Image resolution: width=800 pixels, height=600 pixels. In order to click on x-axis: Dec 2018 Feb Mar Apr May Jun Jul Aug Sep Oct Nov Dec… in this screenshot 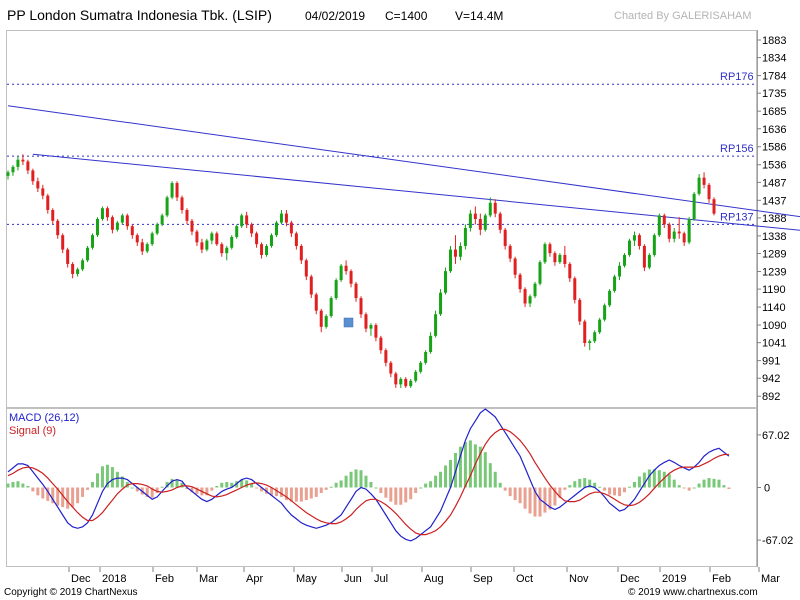, I will do `click(424, 576)`.